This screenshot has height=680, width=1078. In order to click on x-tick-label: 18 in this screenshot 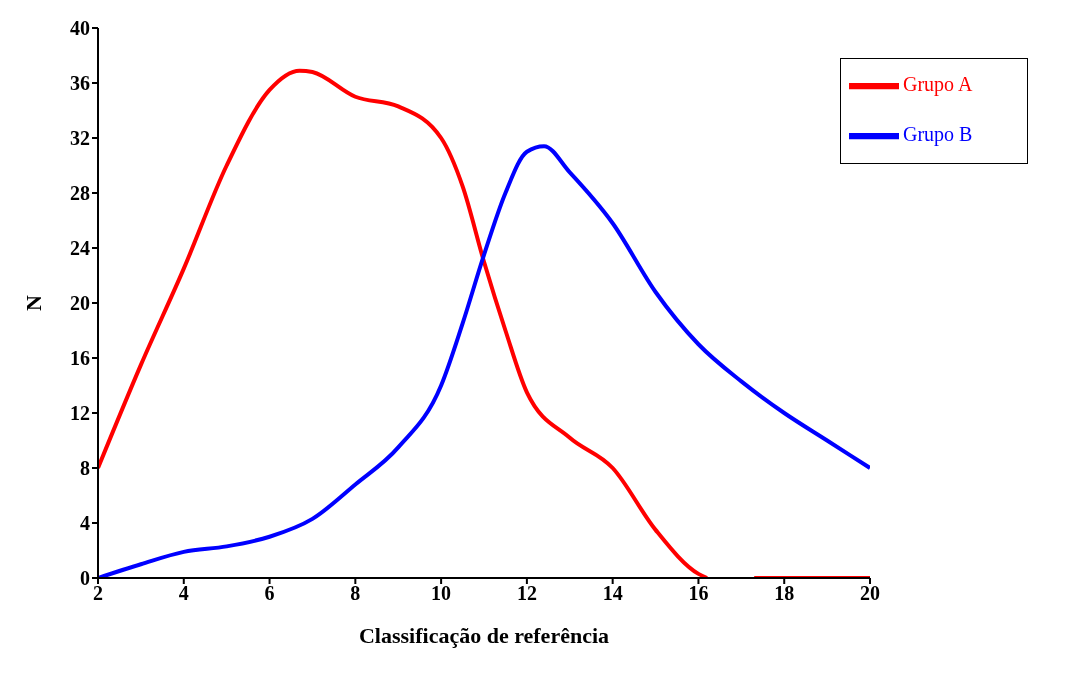, I will do `click(784, 593)`.